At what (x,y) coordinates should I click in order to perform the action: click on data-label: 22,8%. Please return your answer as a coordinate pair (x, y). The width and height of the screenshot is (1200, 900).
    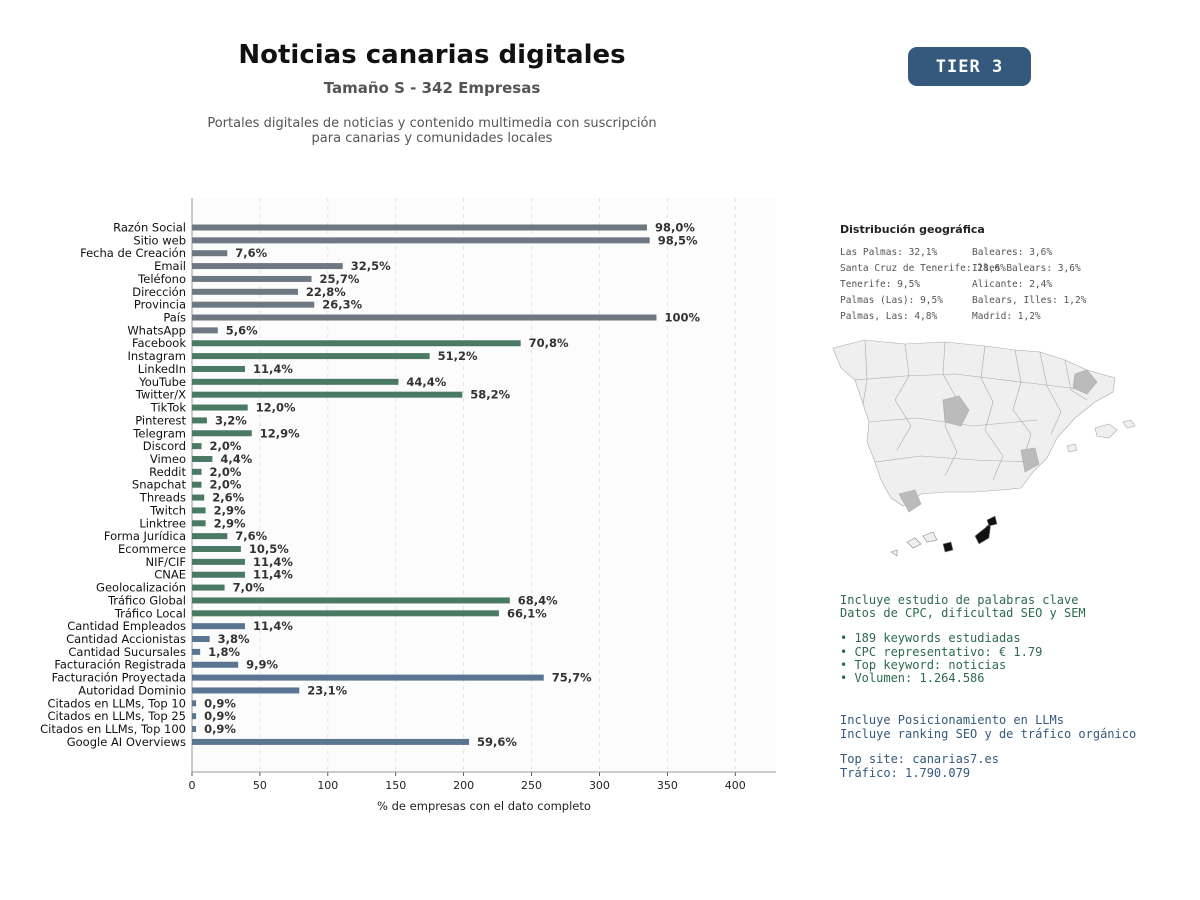
    Looking at the image, I should click on (326, 292).